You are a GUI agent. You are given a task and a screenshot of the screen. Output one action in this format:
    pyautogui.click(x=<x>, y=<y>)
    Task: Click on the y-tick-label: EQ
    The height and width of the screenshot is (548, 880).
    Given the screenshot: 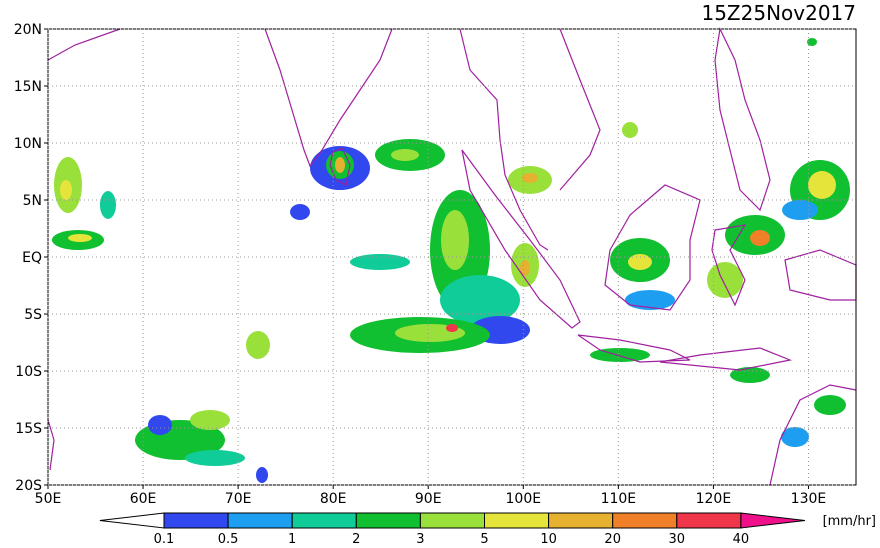 What is the action you would take?
    pyautogui.click(x=32, y=258)
    